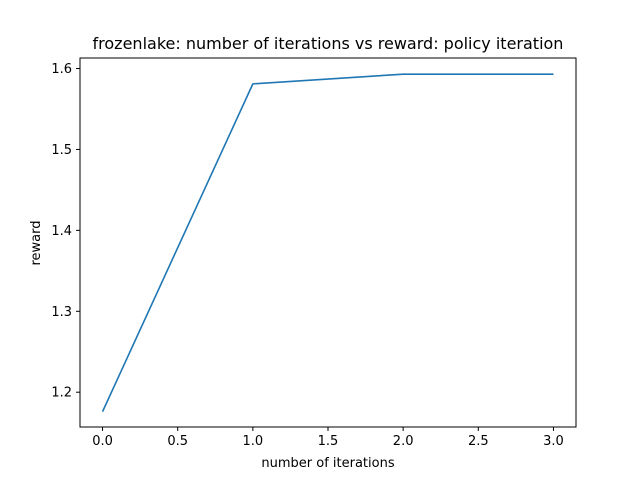  Describe the element at coordinates (478, 441) in the screenshot. I see `x-tick-label: 2.5` at that location.